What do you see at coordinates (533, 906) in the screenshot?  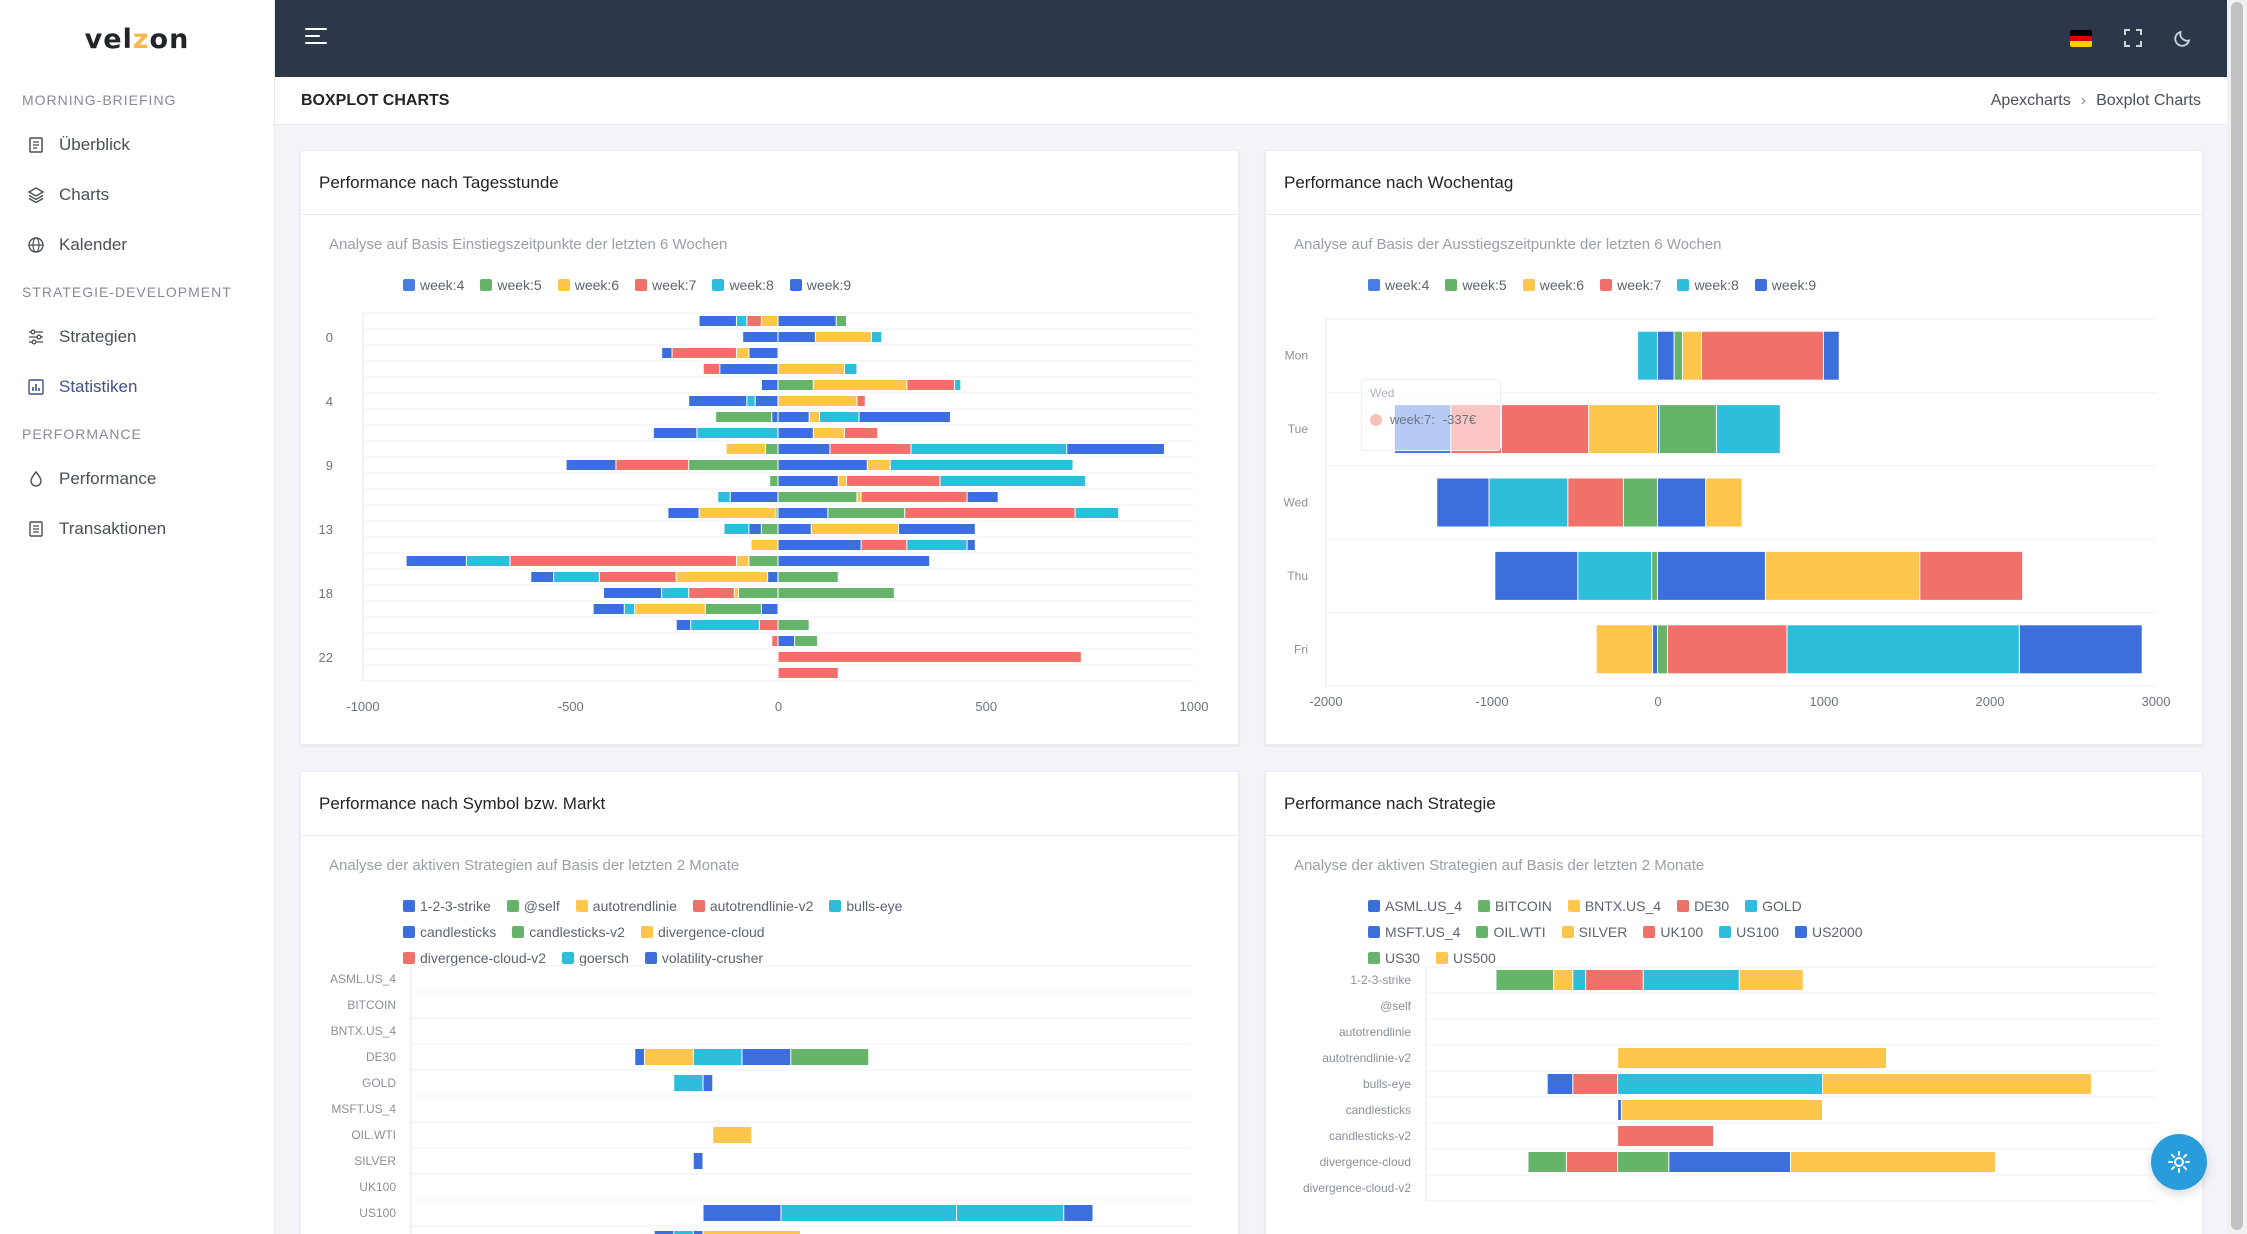 I see `legend-item: @self` at bounding box center [533, 906].